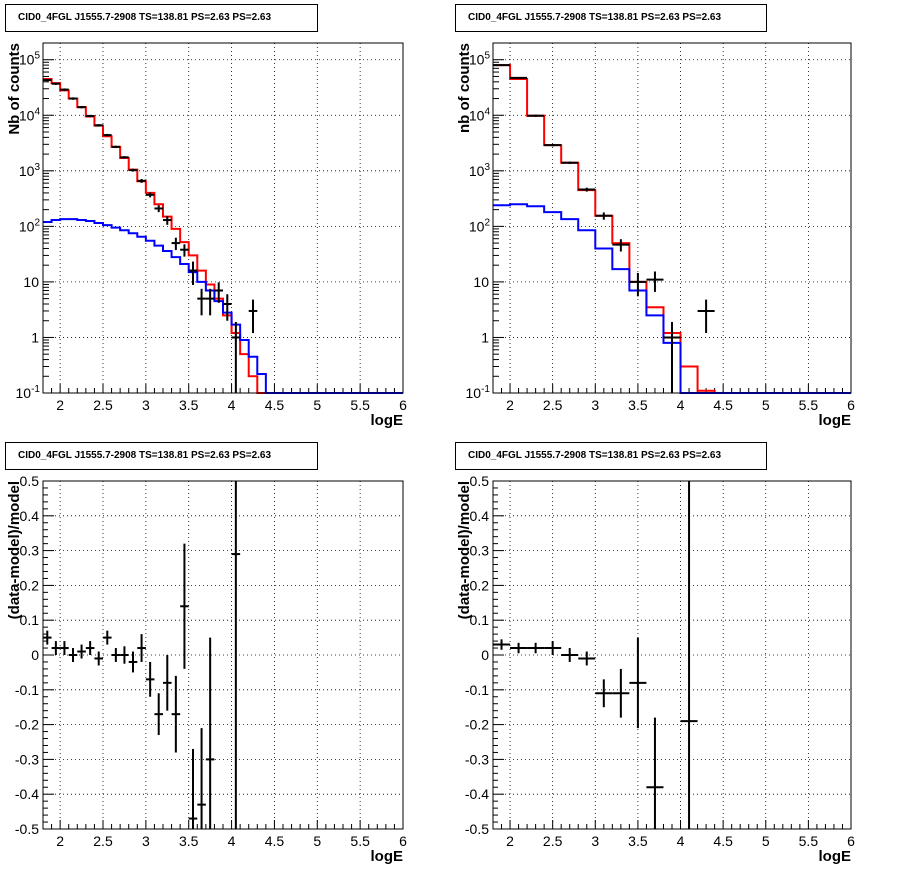  What do you see at coordinates (480, 620) in the screenshot?
I see `panel4-y-tick-label-6: 0.1` at bounding box center [480, 620].